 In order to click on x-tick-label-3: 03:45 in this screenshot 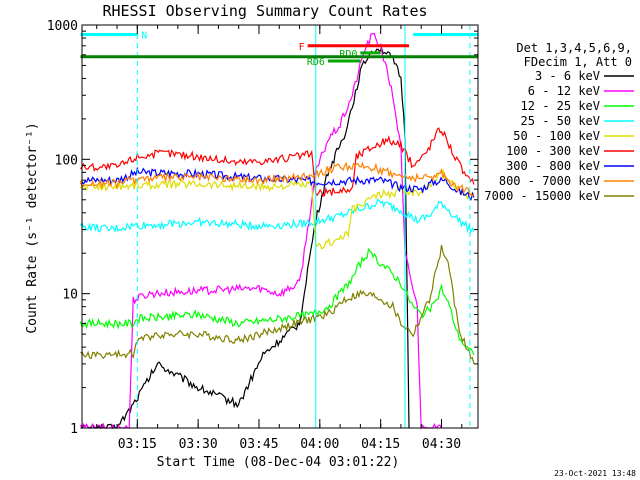, I will do `click(258, 444)`.